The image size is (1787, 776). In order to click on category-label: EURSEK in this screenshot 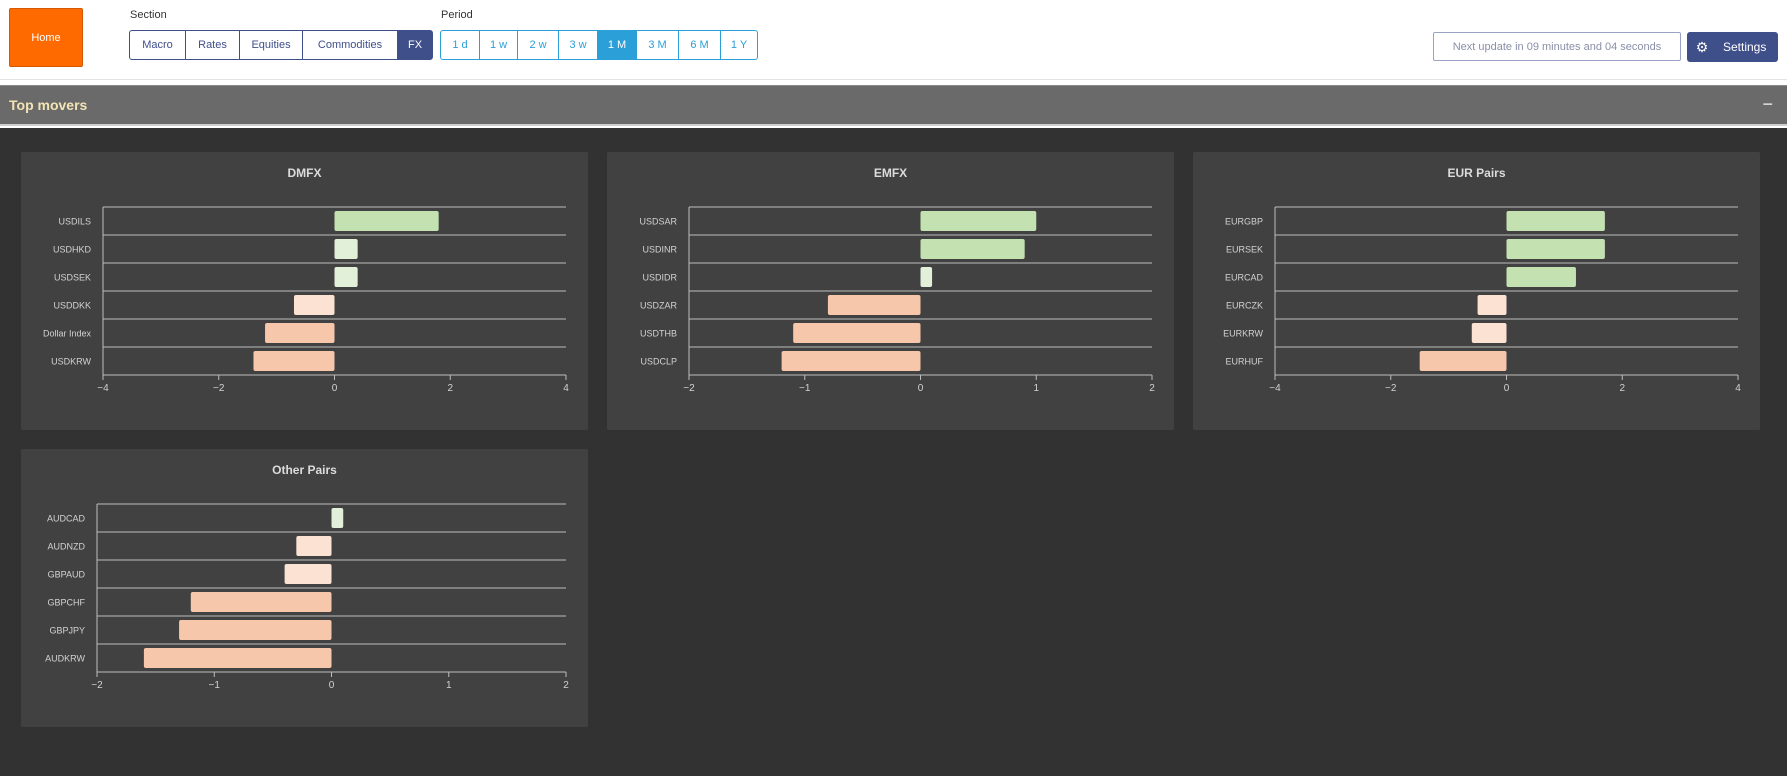, I will do `click(1244, 250)`.